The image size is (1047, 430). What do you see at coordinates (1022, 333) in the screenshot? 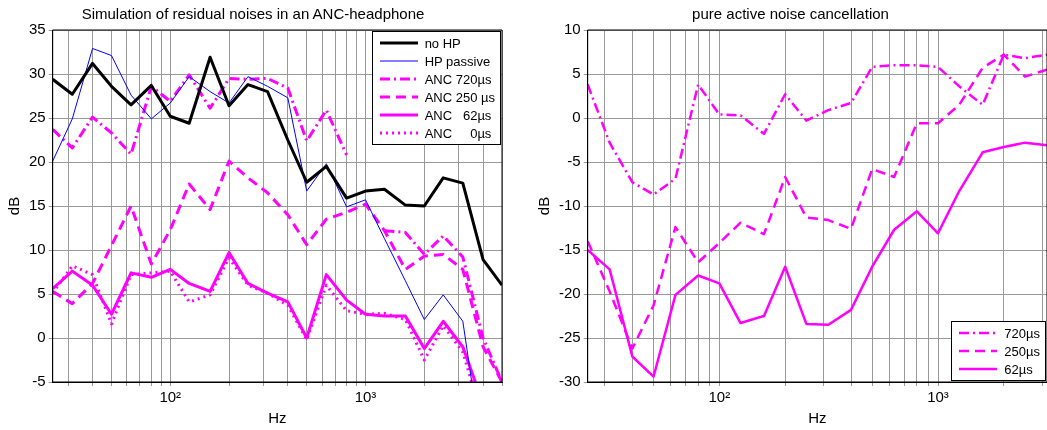
I see `legend-label: 720µs` at bounding box center [1022, 333].